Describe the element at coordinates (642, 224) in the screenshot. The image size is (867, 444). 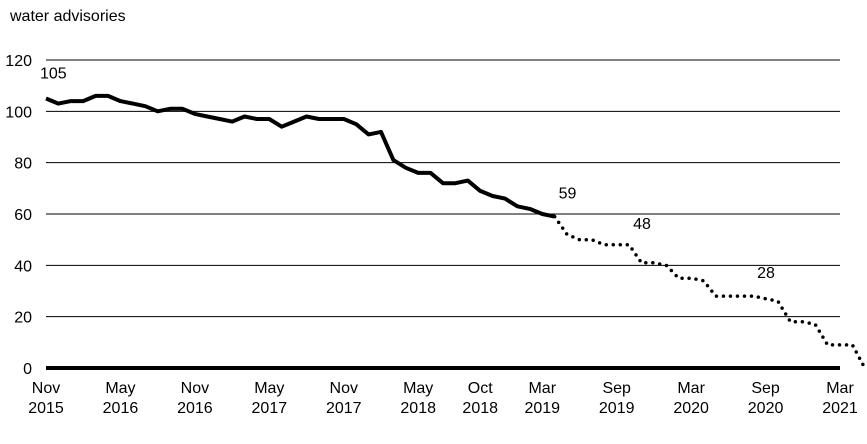
I see `data-label: 48` at that location.